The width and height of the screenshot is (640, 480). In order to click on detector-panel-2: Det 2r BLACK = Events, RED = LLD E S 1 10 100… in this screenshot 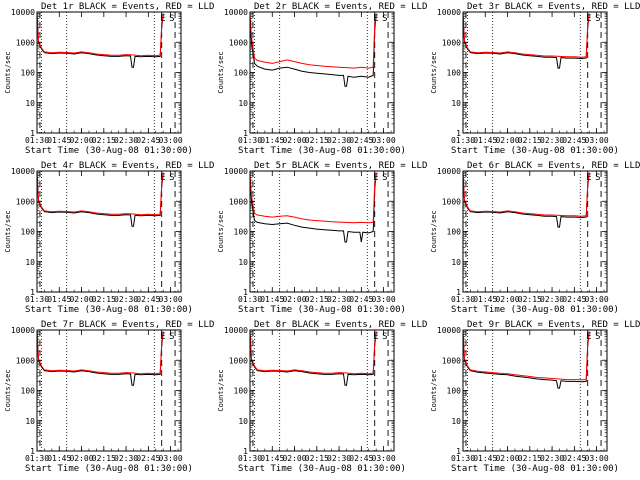, I will do `click(322, 79)`.